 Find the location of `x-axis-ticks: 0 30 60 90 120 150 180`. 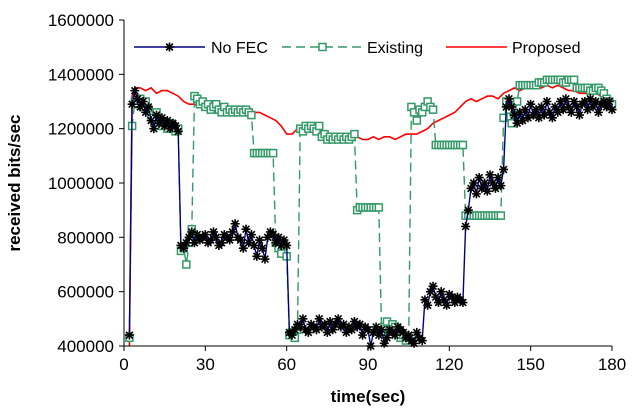

x-axis-ticks: 0 30 60 90 120 150 180 is located at coordinates (372, 360).